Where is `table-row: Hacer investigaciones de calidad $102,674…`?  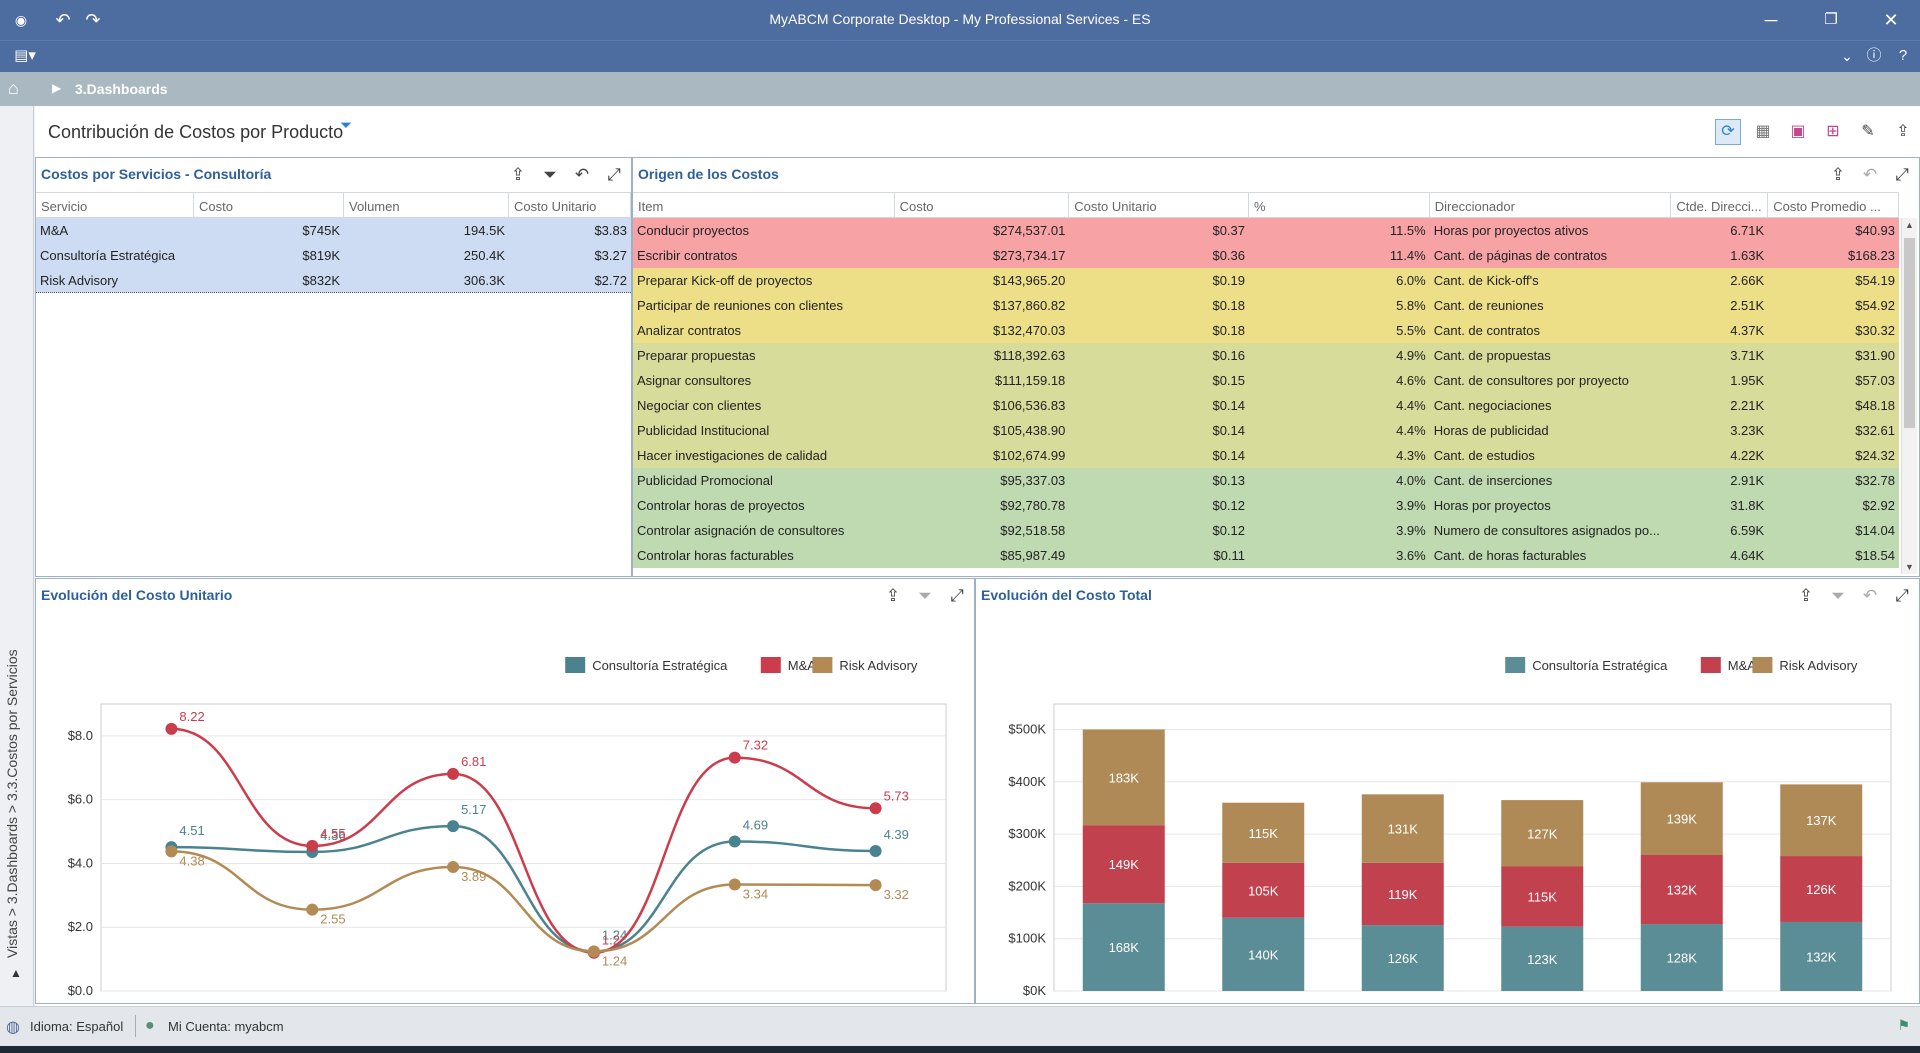 table-row: Hacer investigaciones de calidad $102,674… is located at coordinates (1266, 455).